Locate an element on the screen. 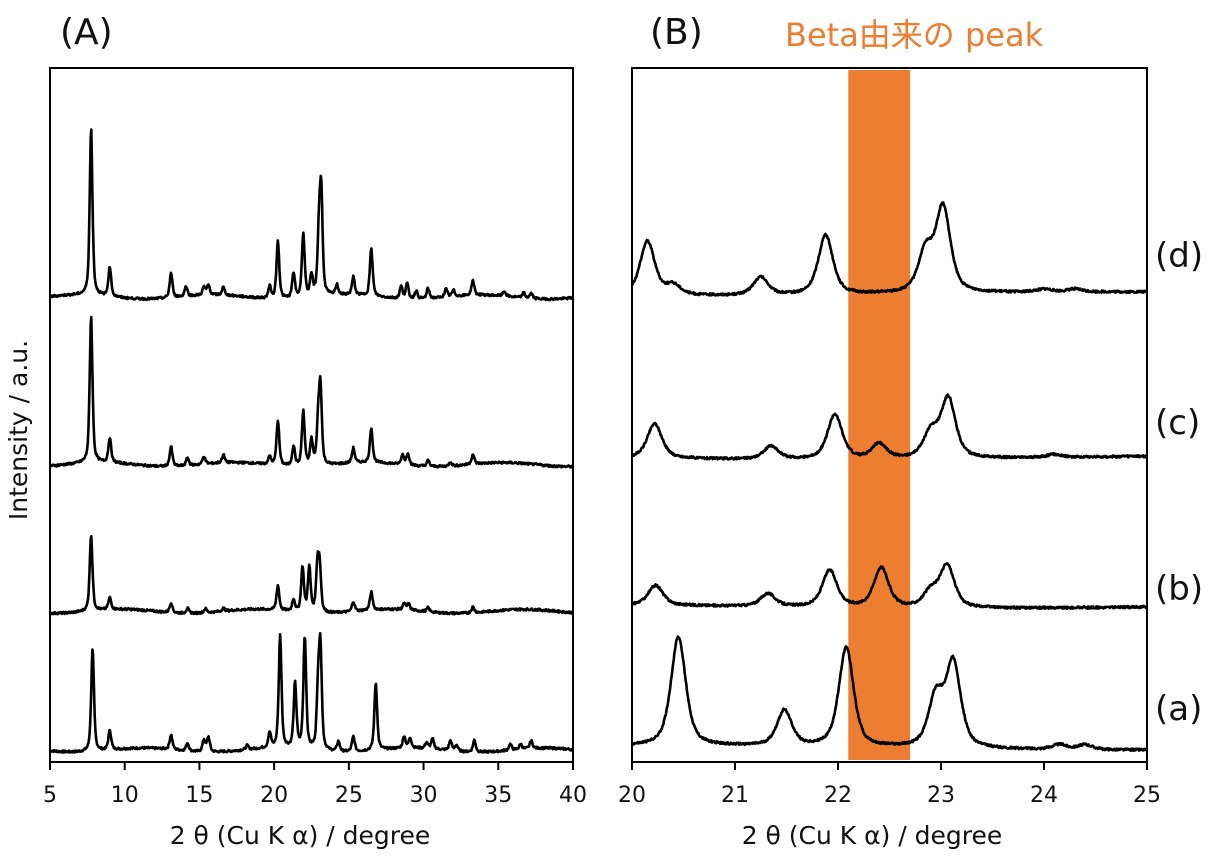  panel-a-label: (A) is located at coordinates (86, 32).